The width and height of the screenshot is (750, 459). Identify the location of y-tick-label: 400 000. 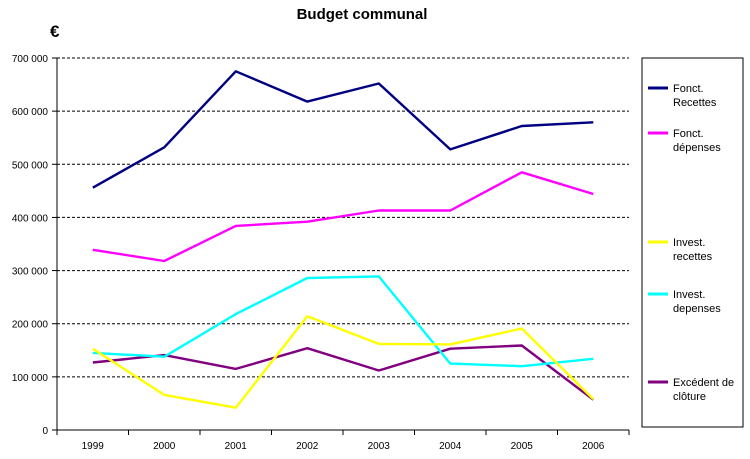
(30, 218).